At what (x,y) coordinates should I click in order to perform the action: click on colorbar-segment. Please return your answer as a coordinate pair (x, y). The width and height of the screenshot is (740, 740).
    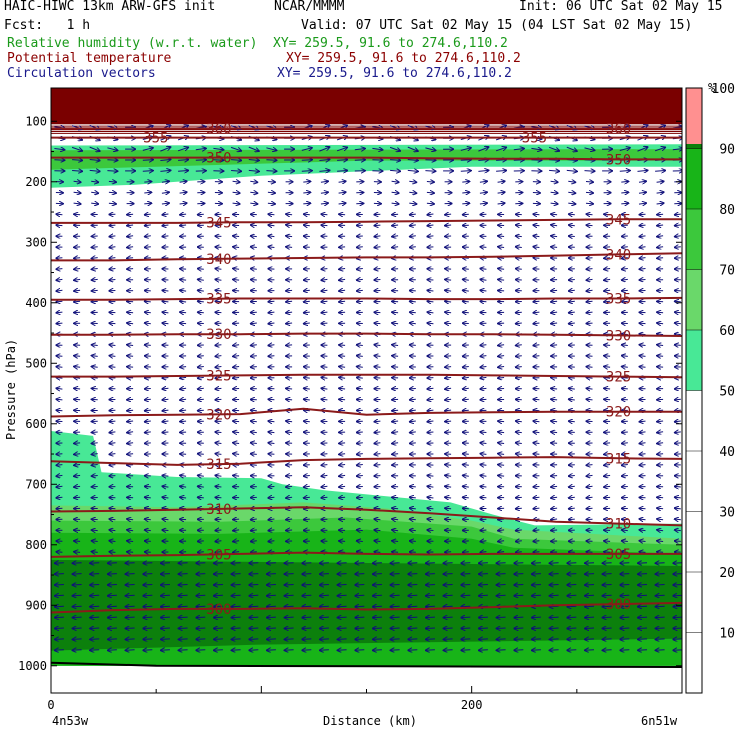
    Looking at the image, I should click on (694, 178).